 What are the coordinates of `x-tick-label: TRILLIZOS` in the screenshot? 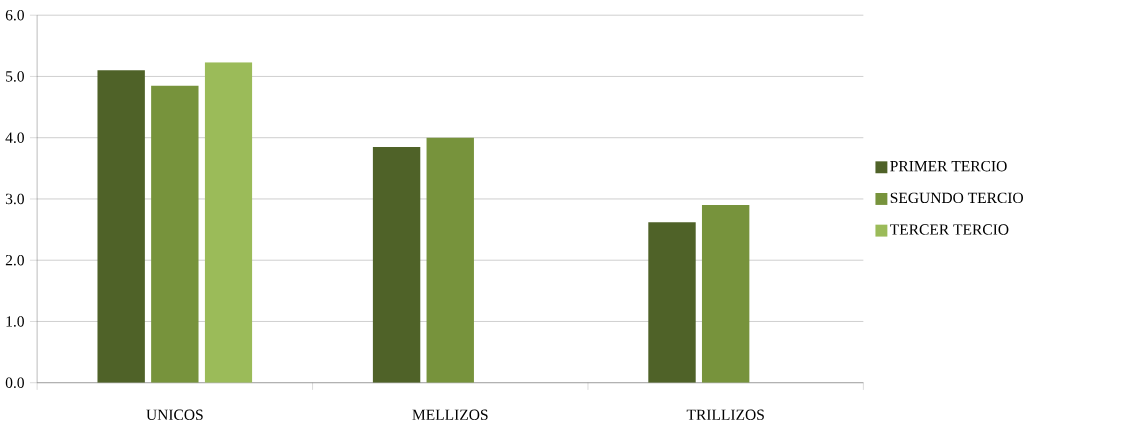 It's located at (725, 415).